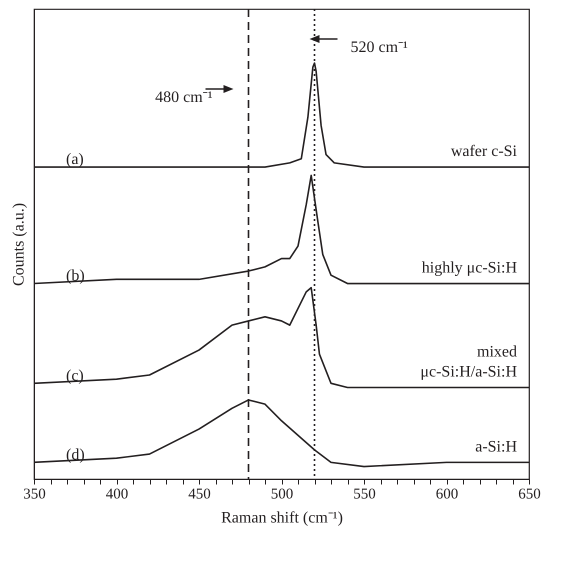  I want to click on annotation: (d), so click(75, 455).